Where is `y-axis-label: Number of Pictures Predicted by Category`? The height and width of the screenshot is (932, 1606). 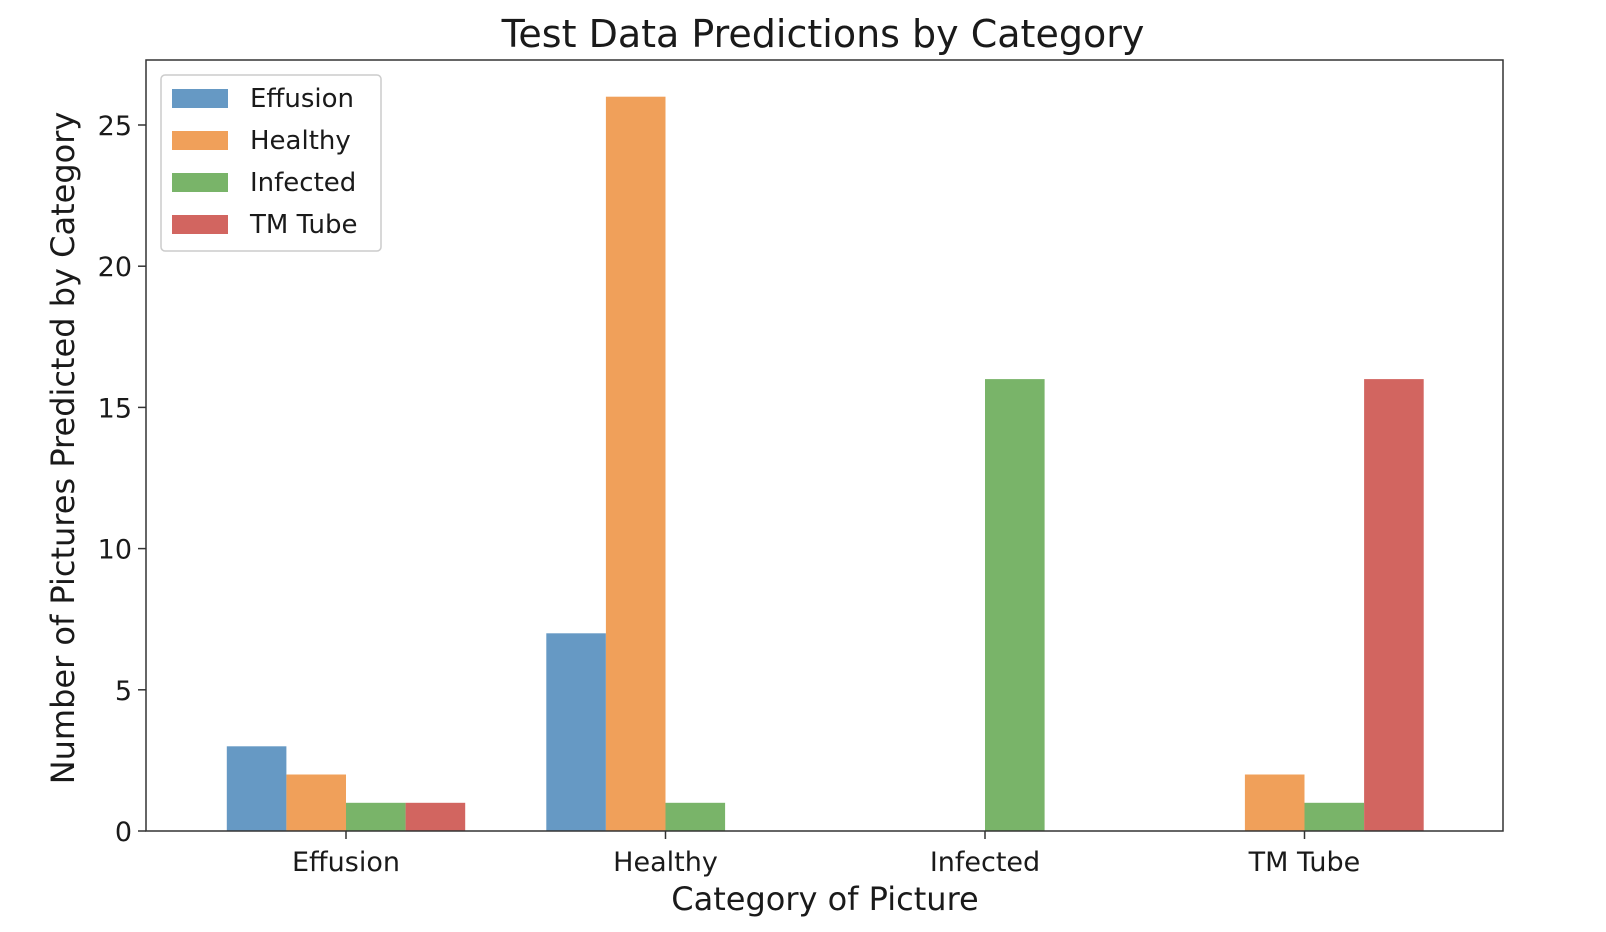
y-axis-label: Number of Pictures Predicted by Category is located at coordinates (63, 448).